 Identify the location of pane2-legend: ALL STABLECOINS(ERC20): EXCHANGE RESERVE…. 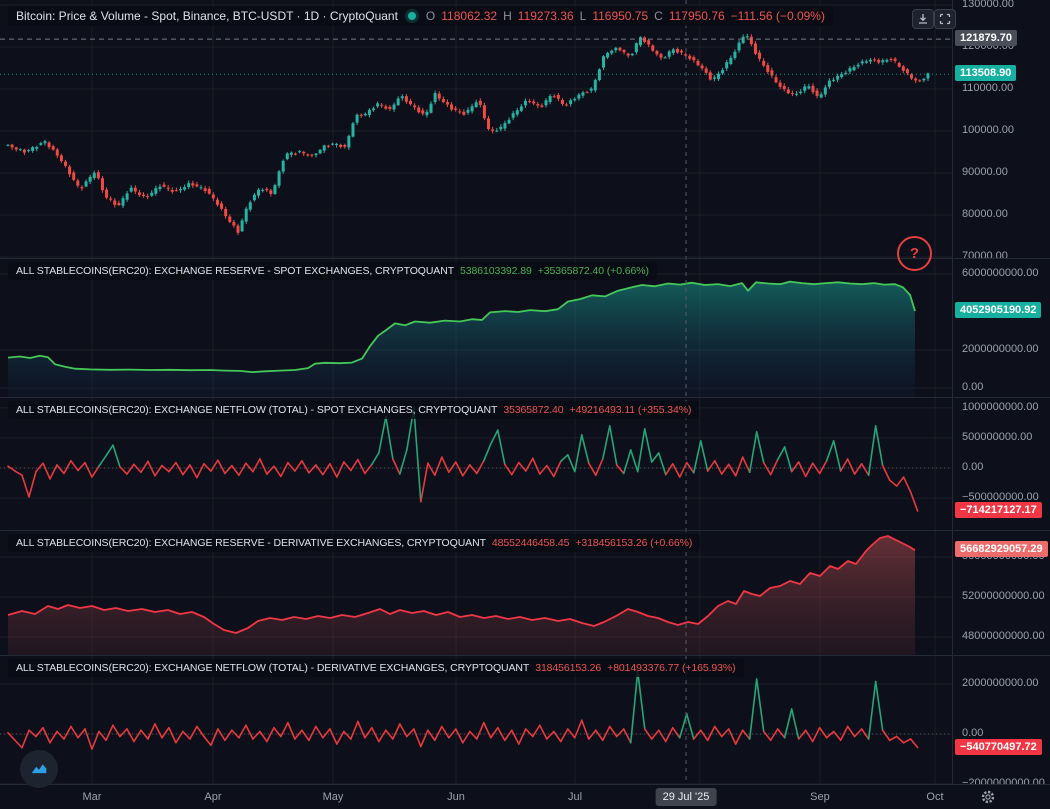
(332, 271).